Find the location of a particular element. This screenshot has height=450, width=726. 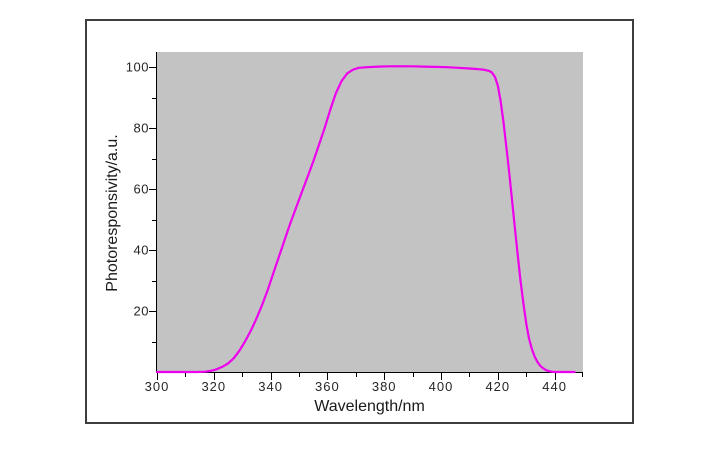

y-tick-label: 20 is located at coordinates (141, 311).